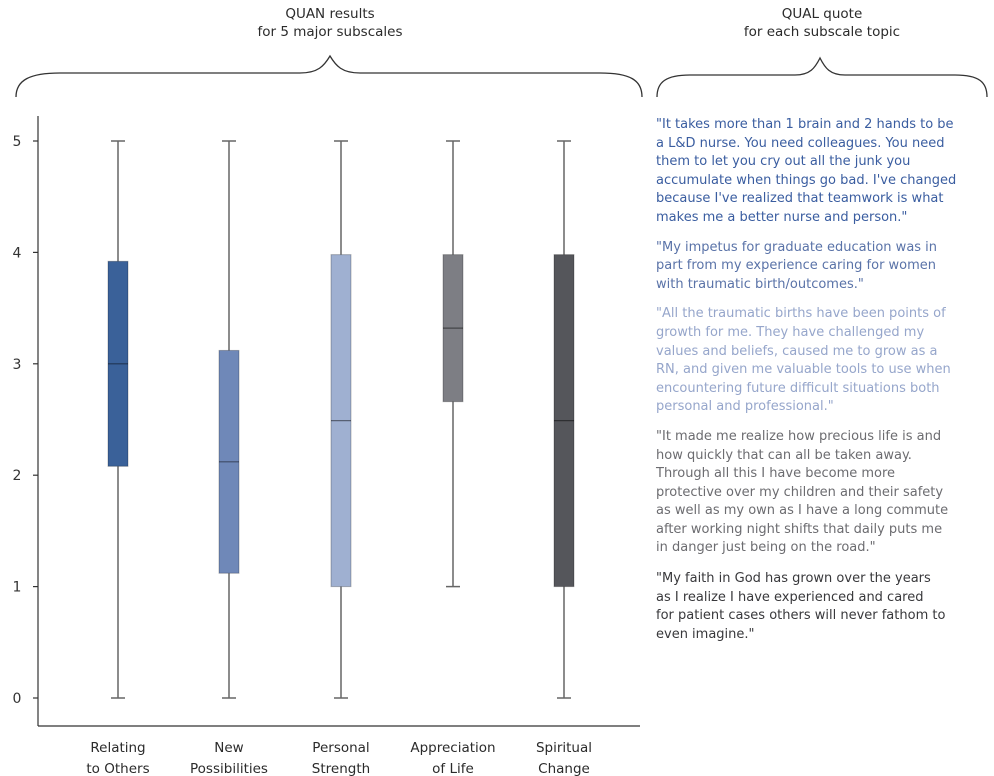 Image resolution: width=994 pixels, height=776 pixels. What do you see at coordinates (822, 32) in the screenshot?
I see `qual-header-line2: for each subscale topic` at bounding box center [822, 32].